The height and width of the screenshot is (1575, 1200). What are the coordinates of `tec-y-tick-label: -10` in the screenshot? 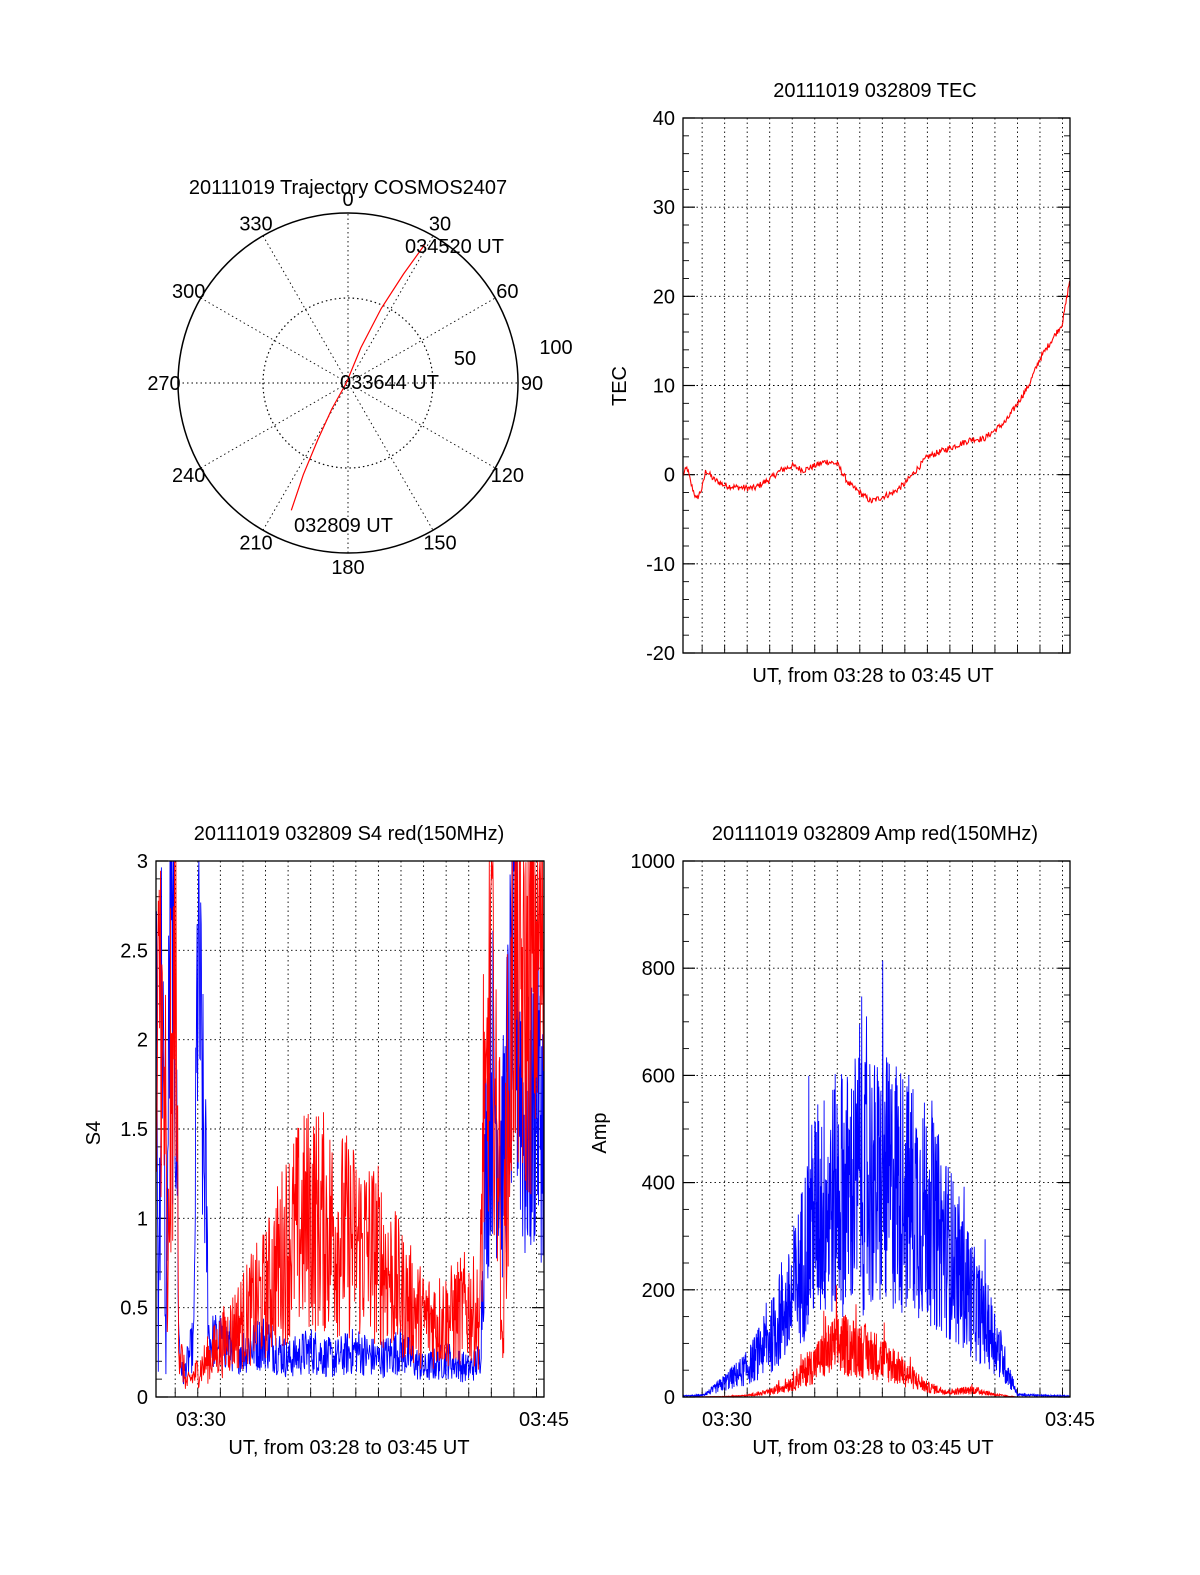 It's located at (660, 565).